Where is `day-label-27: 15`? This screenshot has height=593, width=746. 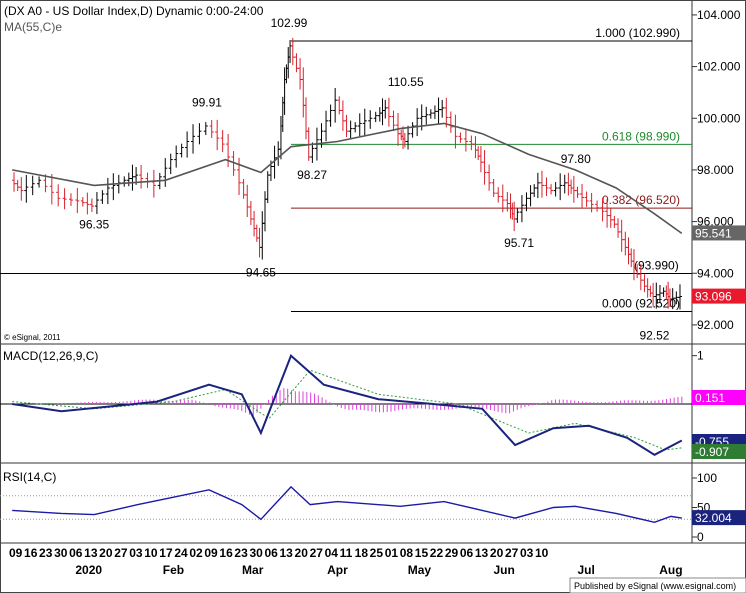 day-label-27: 15 is located at coordinates (422, 553).